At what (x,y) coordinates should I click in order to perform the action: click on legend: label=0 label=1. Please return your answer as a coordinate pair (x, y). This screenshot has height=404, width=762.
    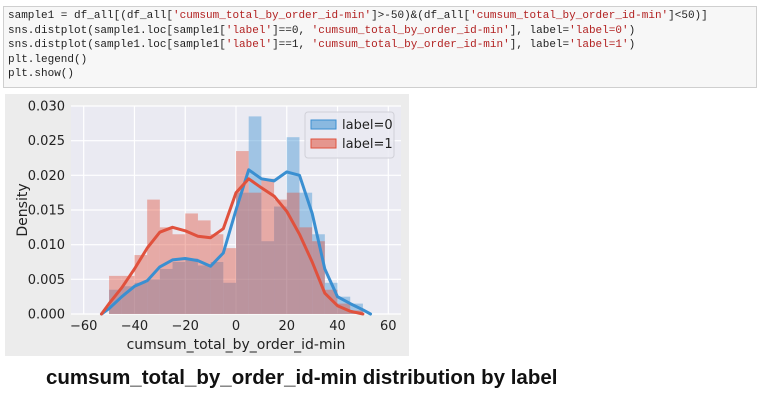
    Looking at the image, I should click on (349, 135).